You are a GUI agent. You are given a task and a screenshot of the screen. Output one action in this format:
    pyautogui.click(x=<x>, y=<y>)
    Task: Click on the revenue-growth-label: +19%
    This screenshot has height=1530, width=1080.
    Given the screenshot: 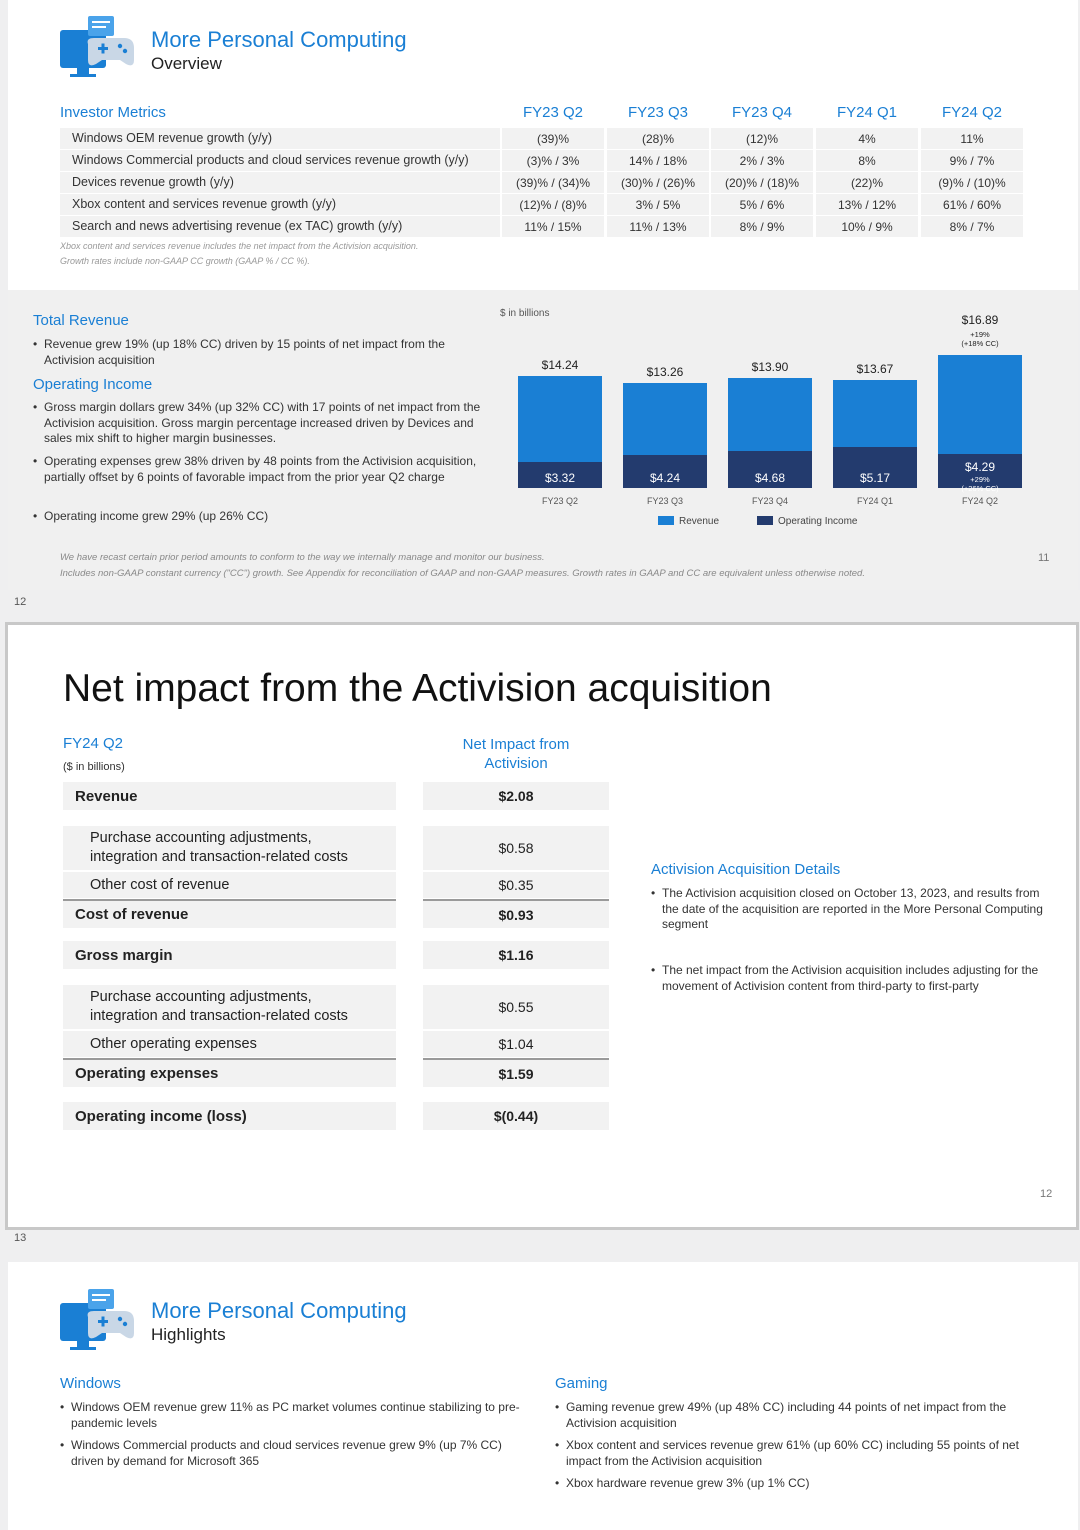 What is the action you would take?
    pyautogui.click(x=980, y=334)
    